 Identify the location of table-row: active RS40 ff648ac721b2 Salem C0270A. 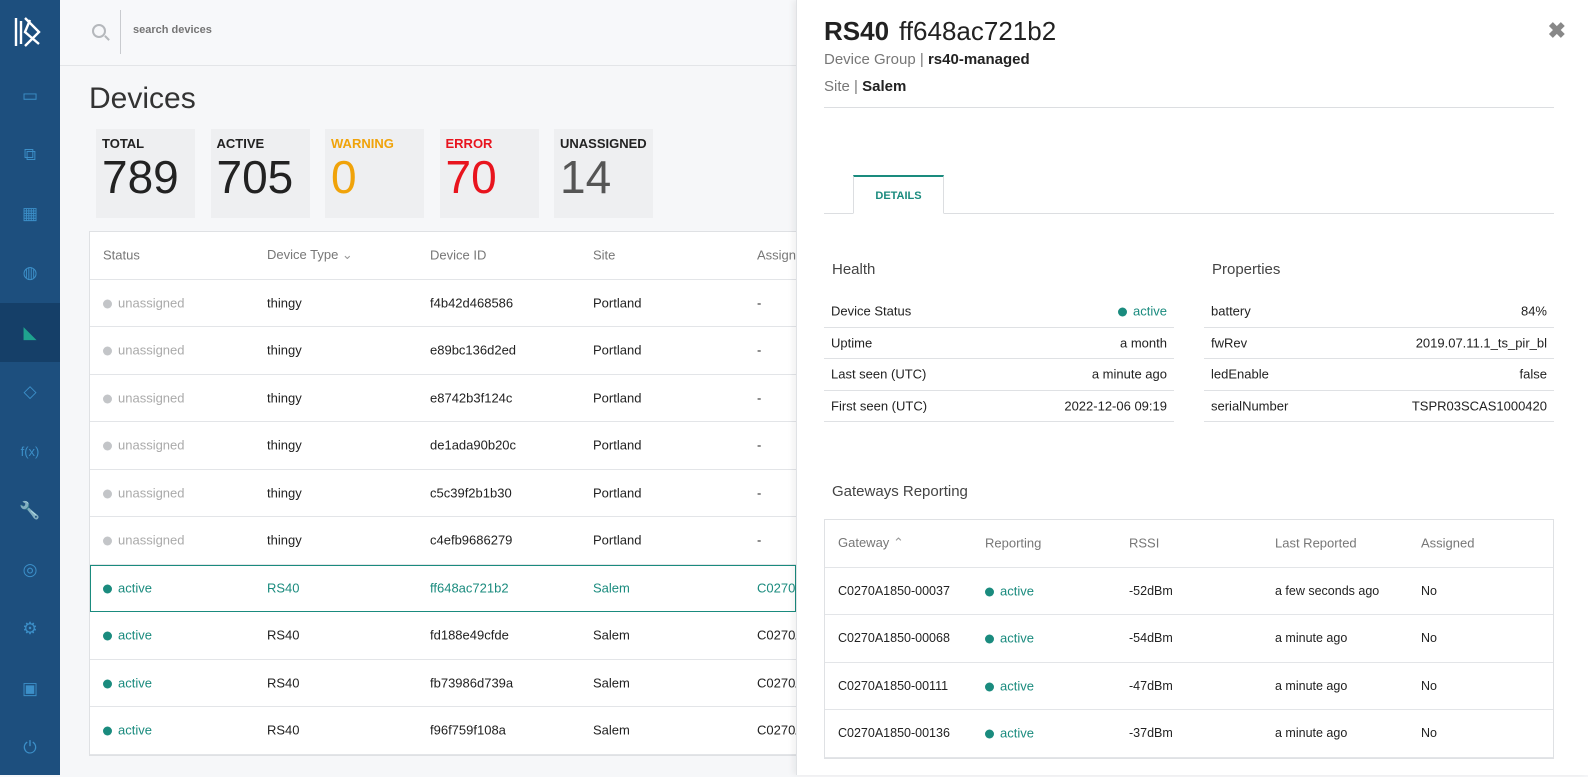
(447, 588).